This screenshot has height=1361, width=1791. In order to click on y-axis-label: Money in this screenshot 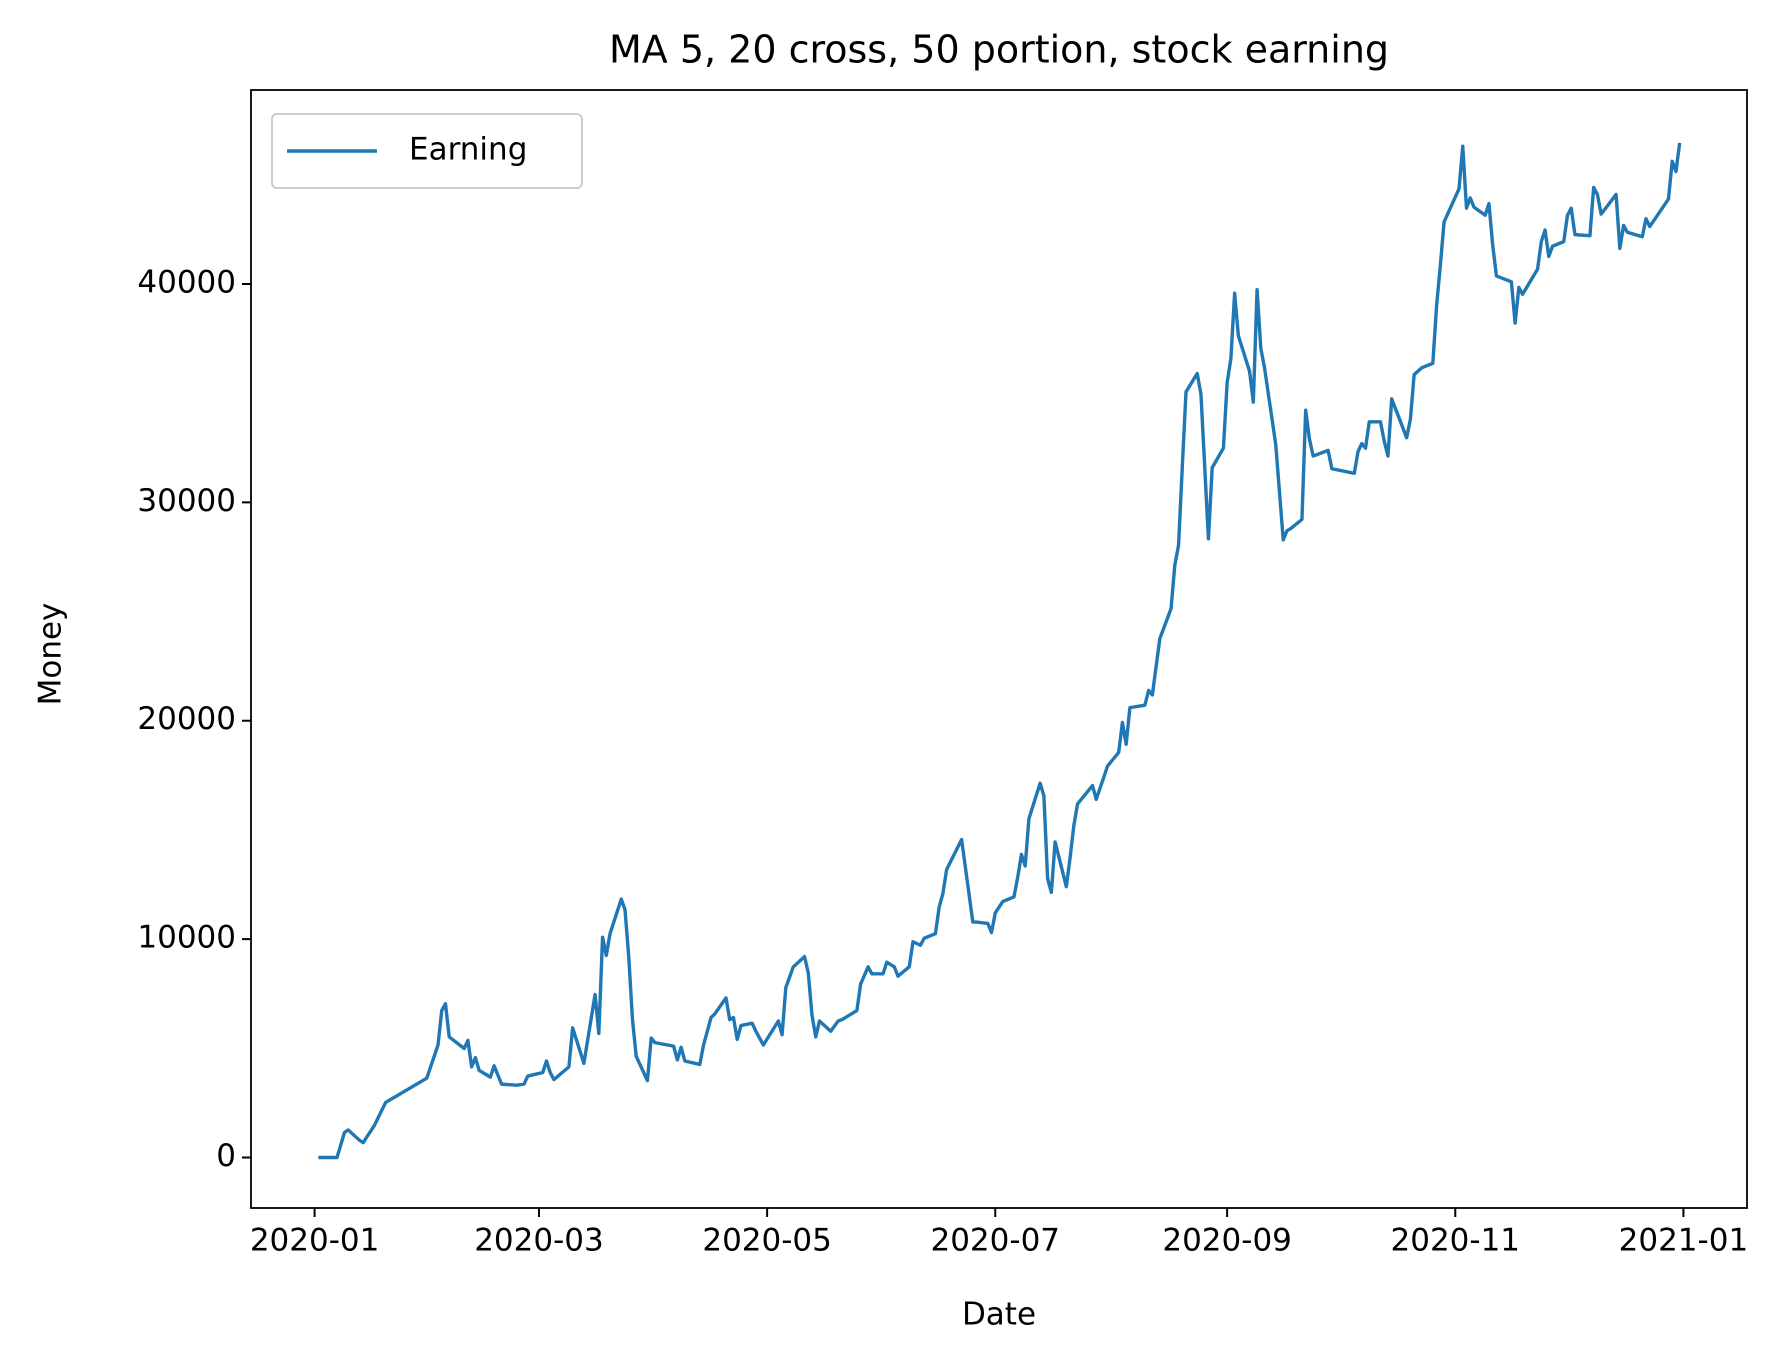, I will do `click(51, 654)`.